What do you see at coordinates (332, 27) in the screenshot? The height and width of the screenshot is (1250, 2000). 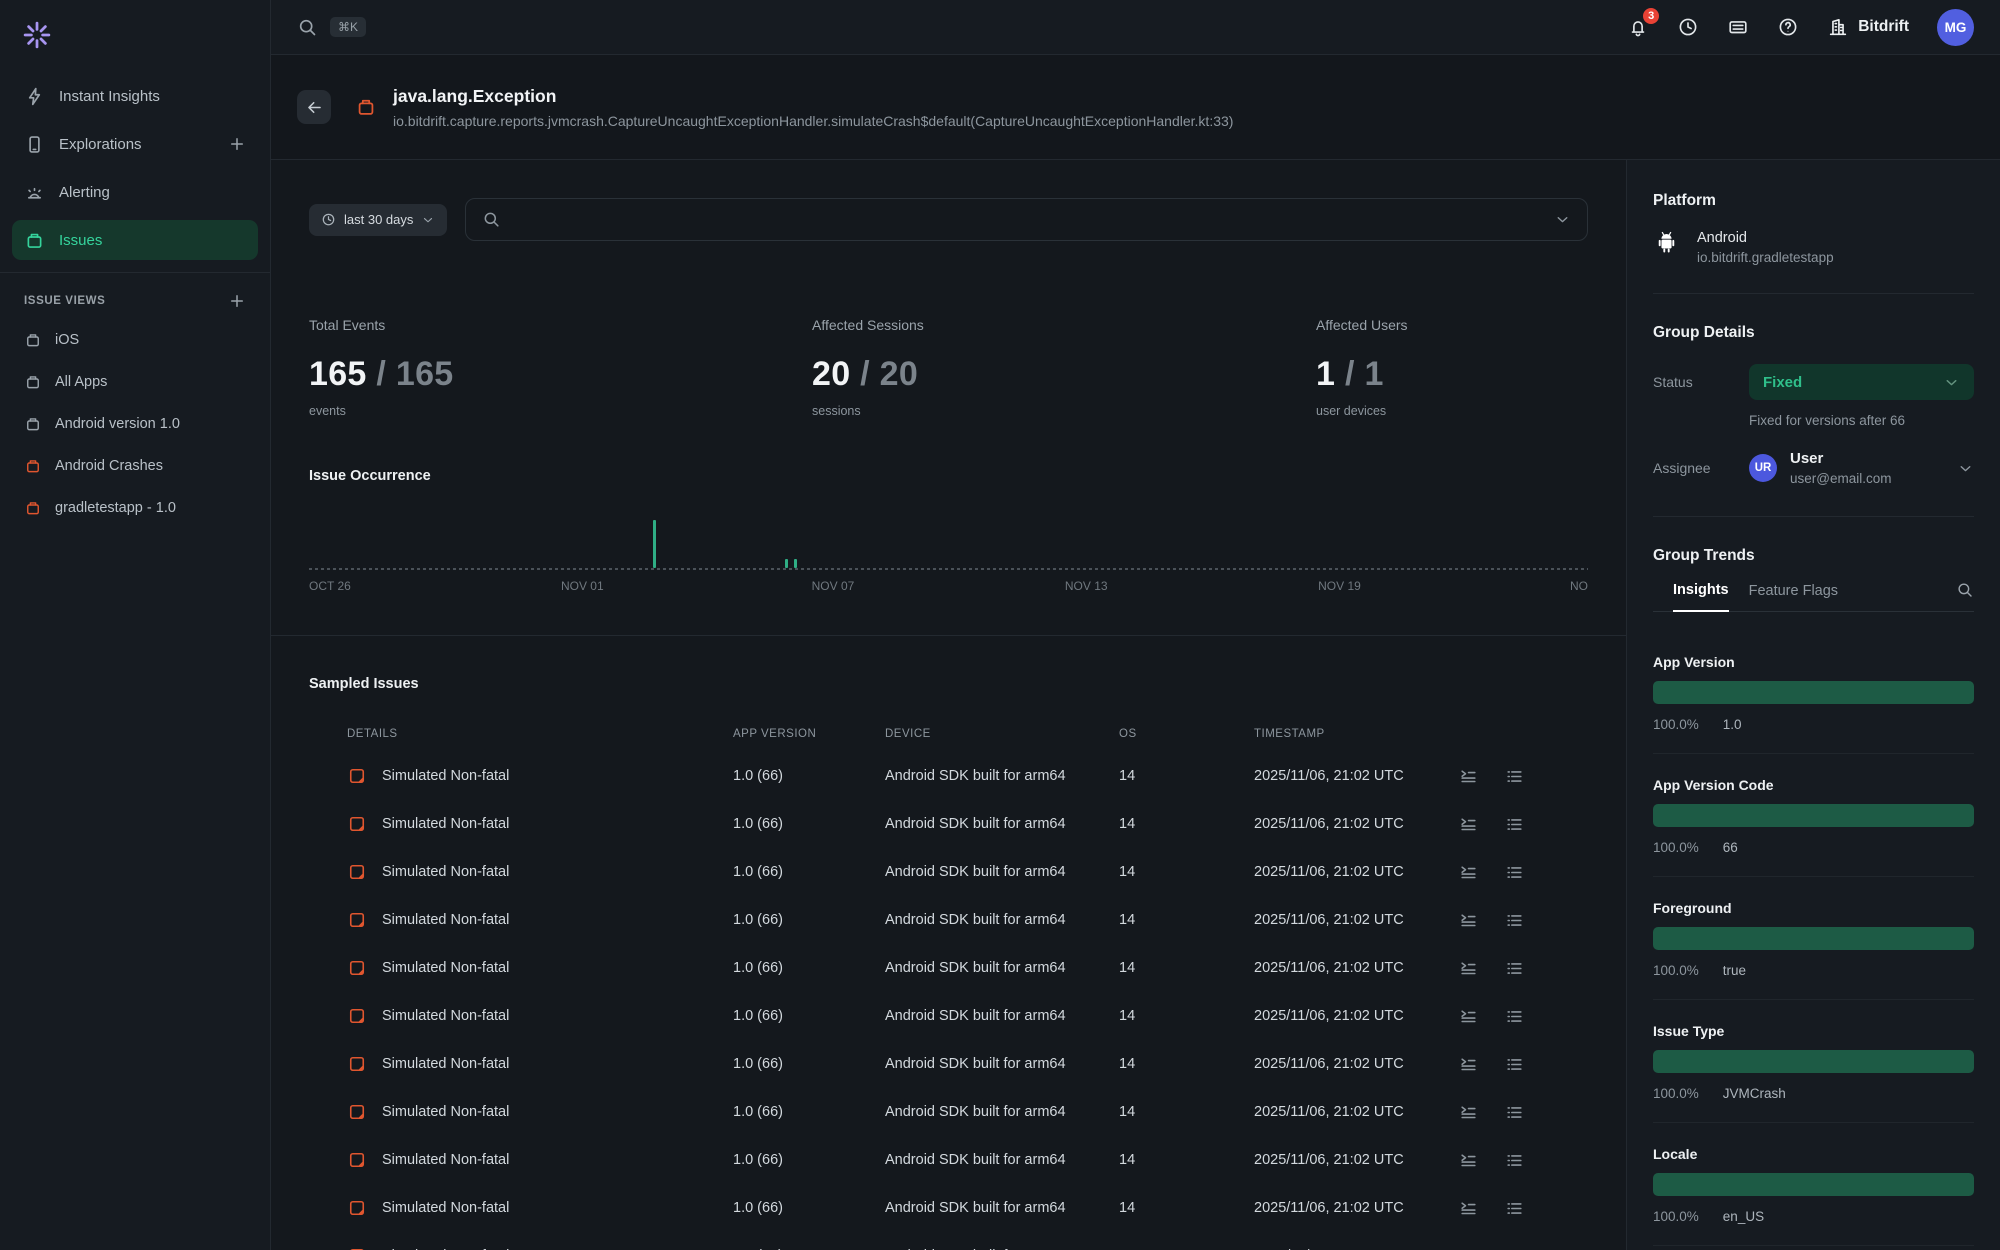 I see `global-search: ⌘K` at bounding box center [332, 27].